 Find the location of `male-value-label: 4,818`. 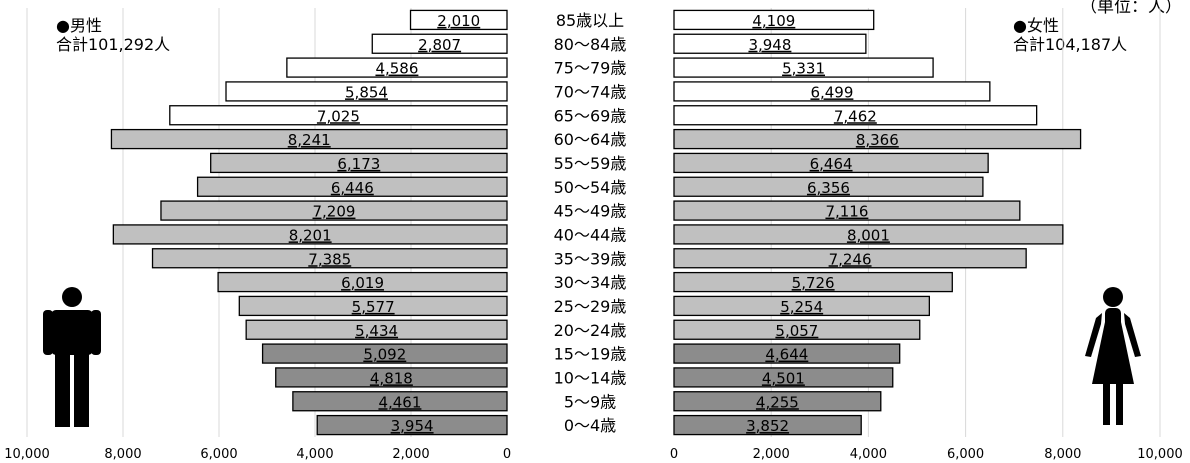

male-value-label: 4,818 is located at coordinates (391, 378).